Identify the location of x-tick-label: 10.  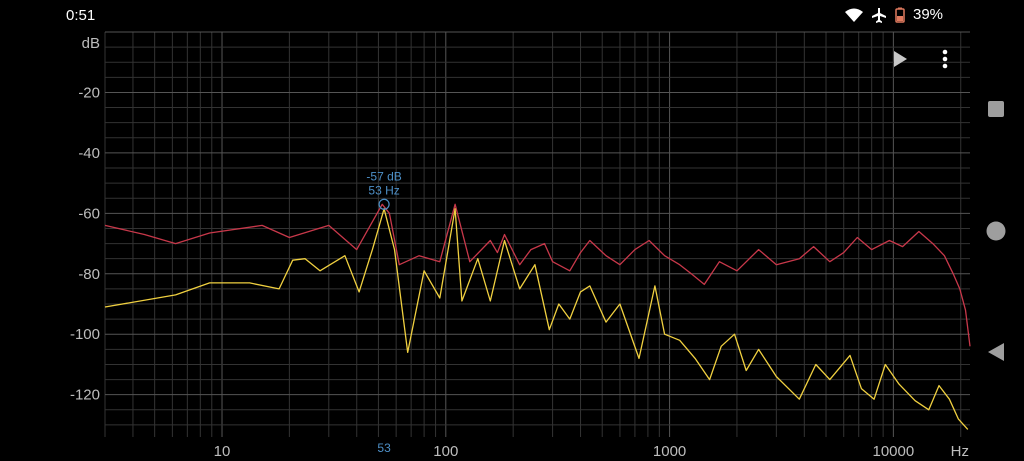
(222, 451).